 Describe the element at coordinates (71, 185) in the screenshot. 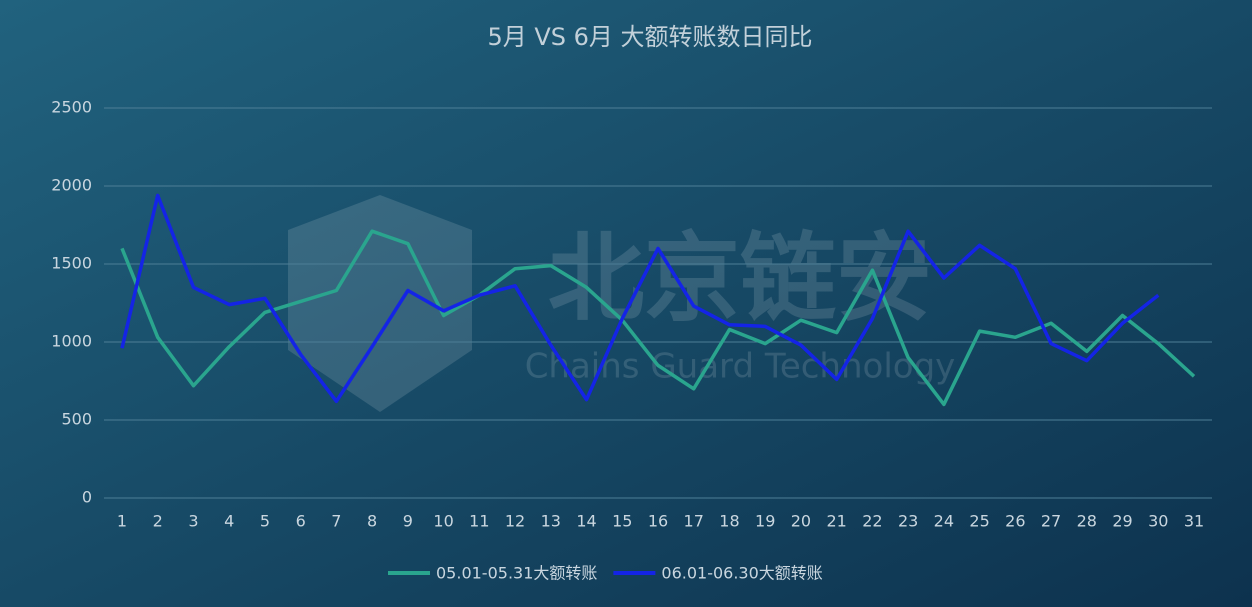

I see `y-tick-label: 2000` at that location.